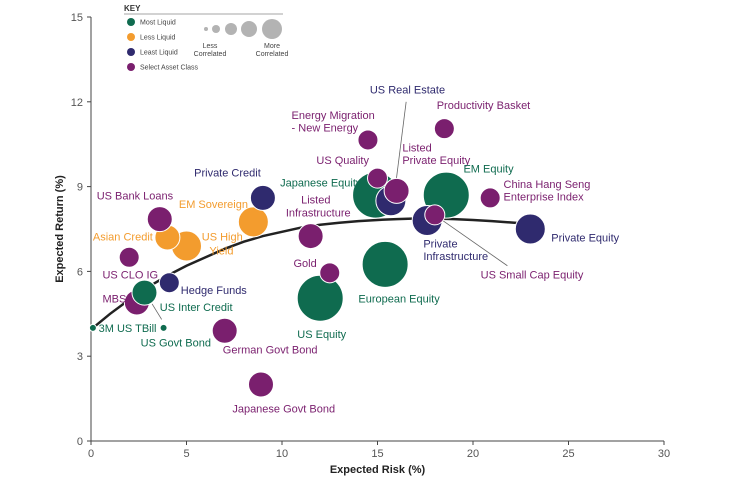 The height and width of the screenshot is (480, 737). What do you see at coordinates (253, 222) in the screenshot?
I see `bubble-em-sovereign` at bounding box center [253, 222].